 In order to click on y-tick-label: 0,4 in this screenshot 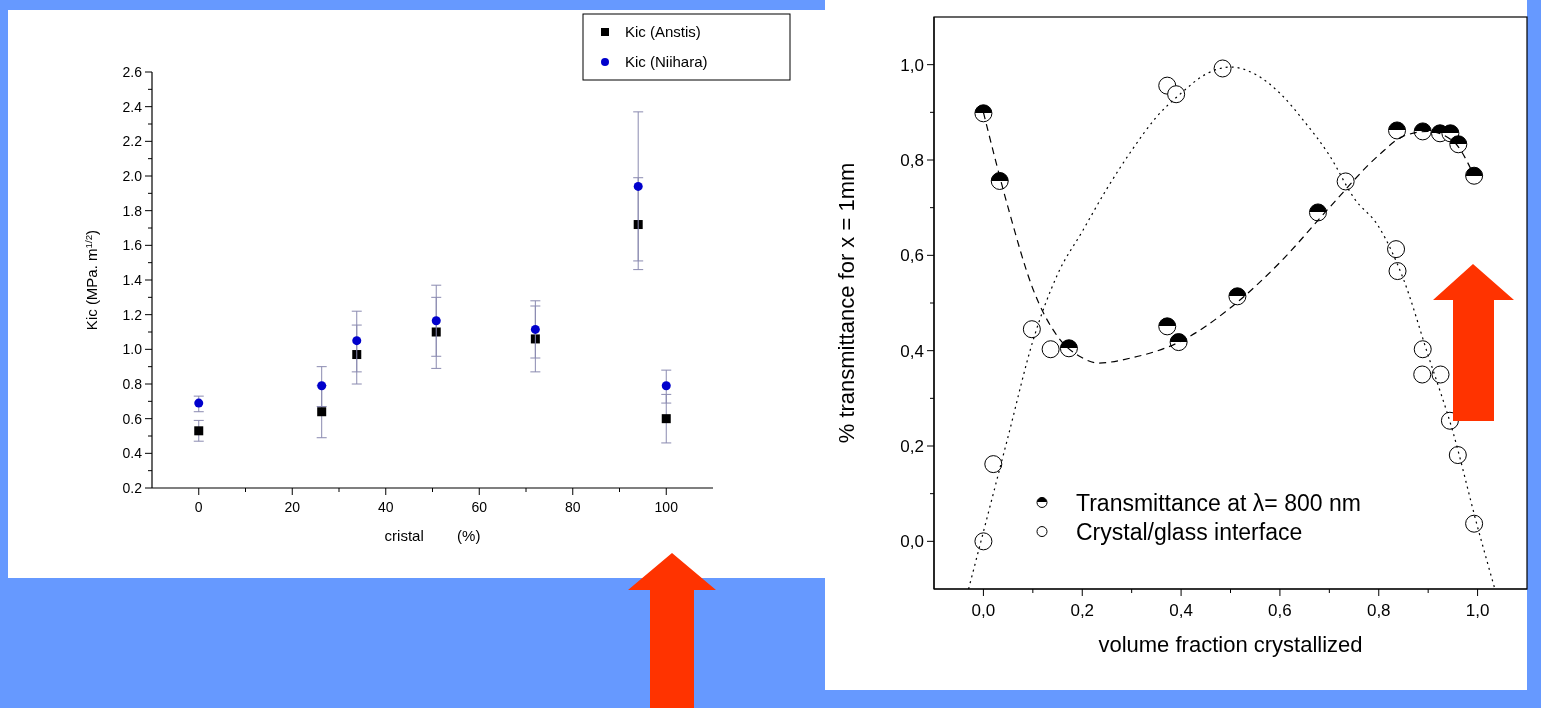, I will do `click(912, 351)`.